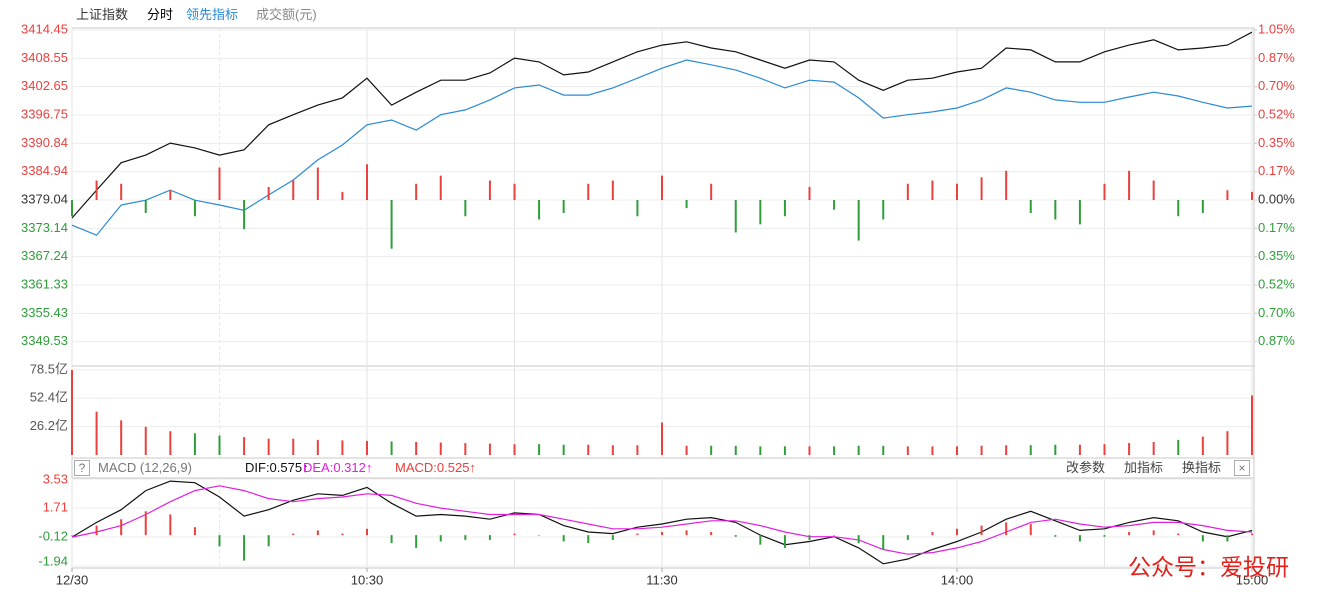 The width and height of the screenshot is (1326, 592). I want to click on toolbar-button: 改参数, so click(1086, 467).